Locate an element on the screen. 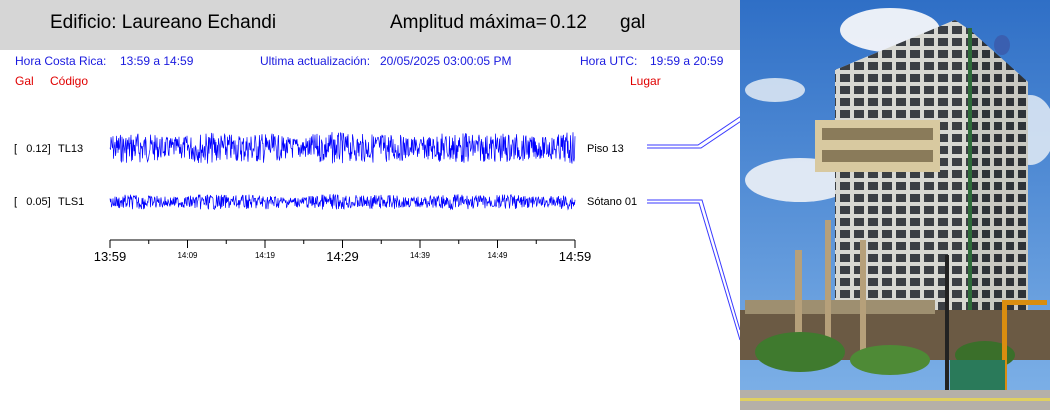 This screenshot has width=1050, height=410. channel-amplitude: [ 0.12] is located at coordinates (32, 149).